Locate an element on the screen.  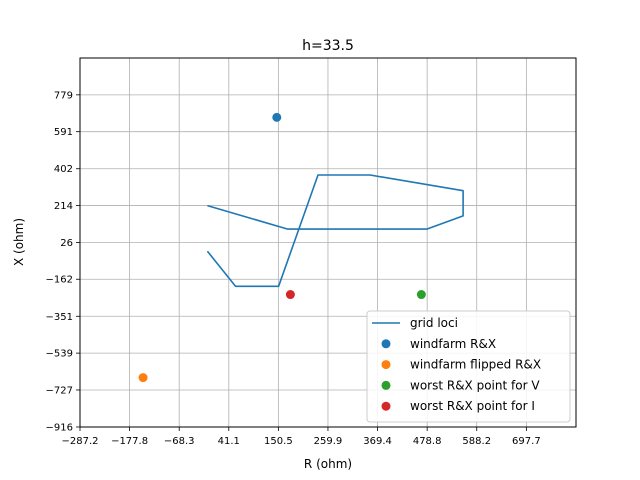
windfarm-flipped-randx-point is located at coordinates (143, 378).